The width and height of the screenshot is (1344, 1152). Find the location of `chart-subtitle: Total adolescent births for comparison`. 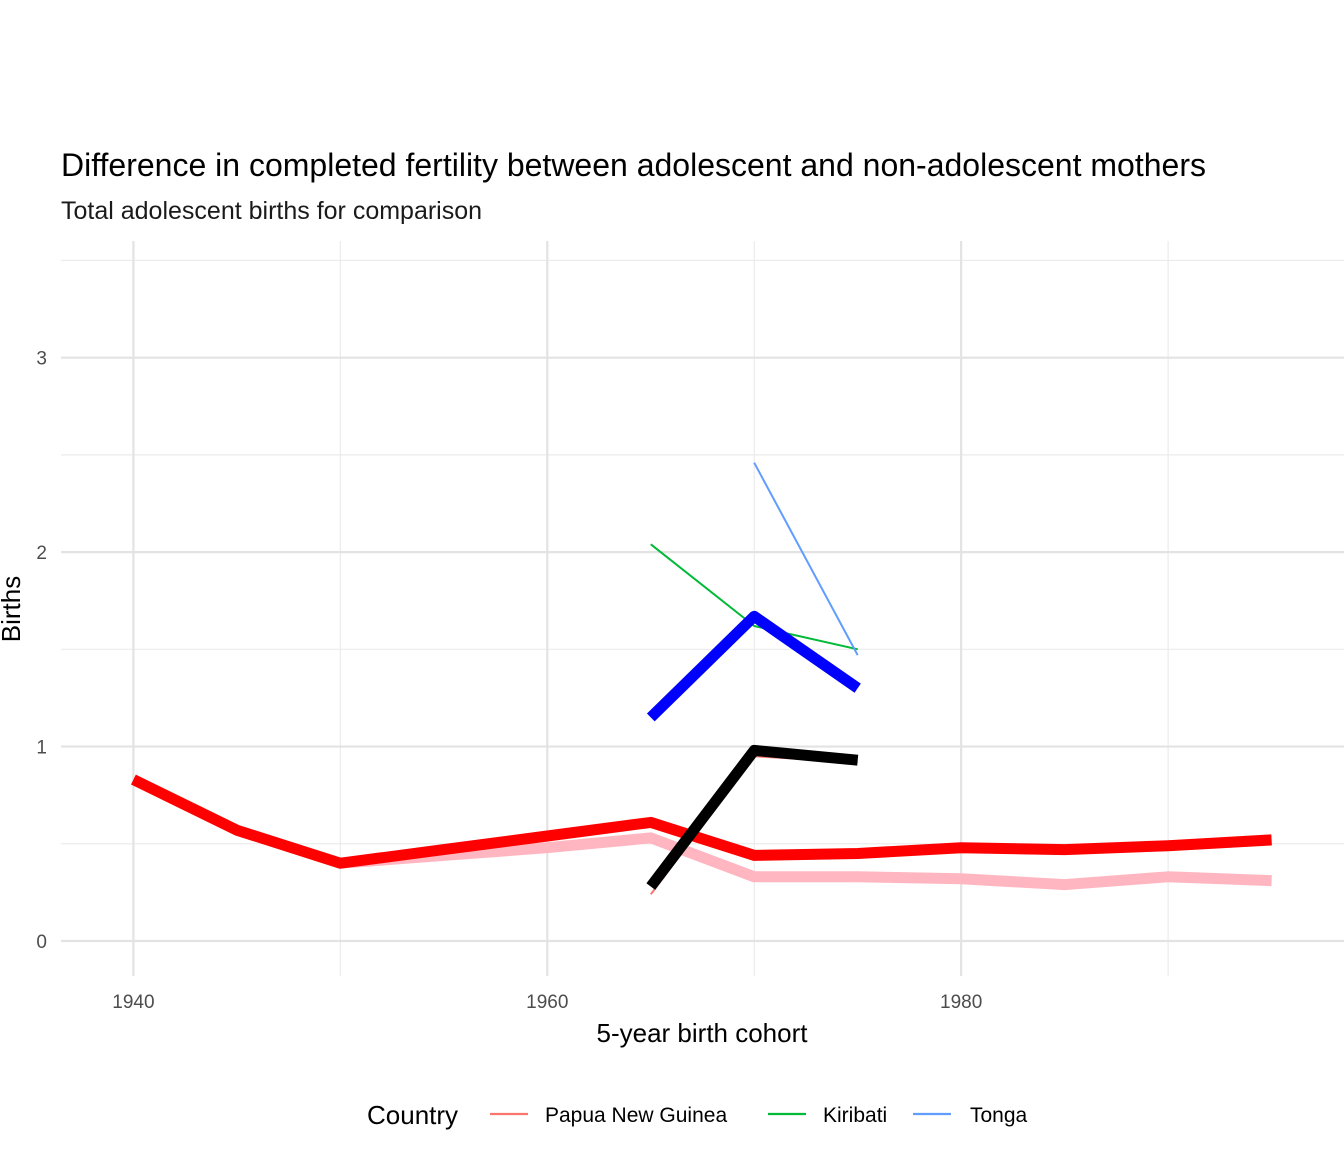

chart-subtitle: Total adolescent births for comparison is located at coordinates (271, 211).